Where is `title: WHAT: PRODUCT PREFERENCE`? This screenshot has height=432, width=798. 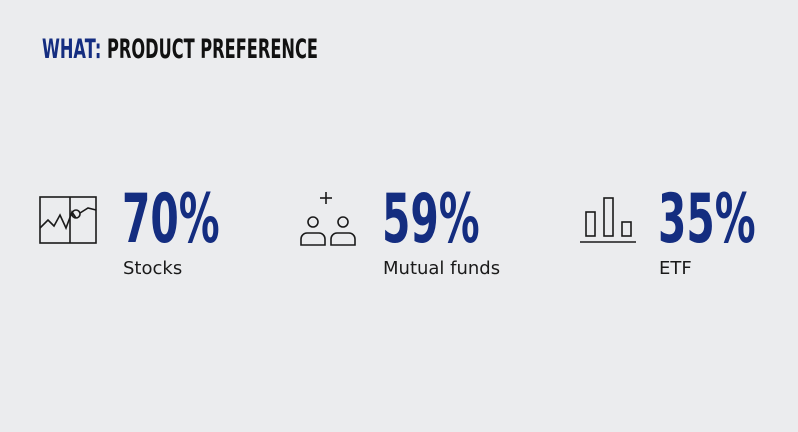 title: WHAT: PRODUCT PREFERENCE is located at coordinates (180, 49).